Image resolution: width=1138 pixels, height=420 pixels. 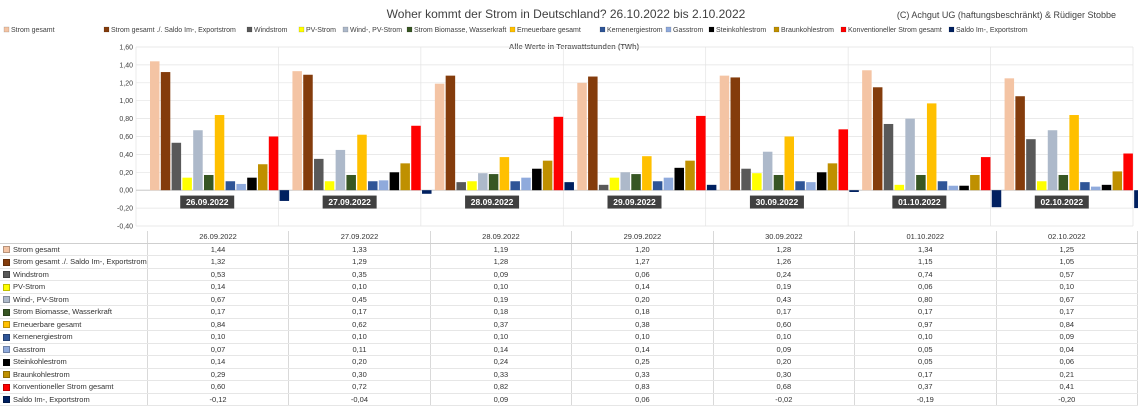 What do you see at coordinates (684, 30) in the screenshot?
I see `legend-item: Gasstrom` at bounding box center [684, 30].